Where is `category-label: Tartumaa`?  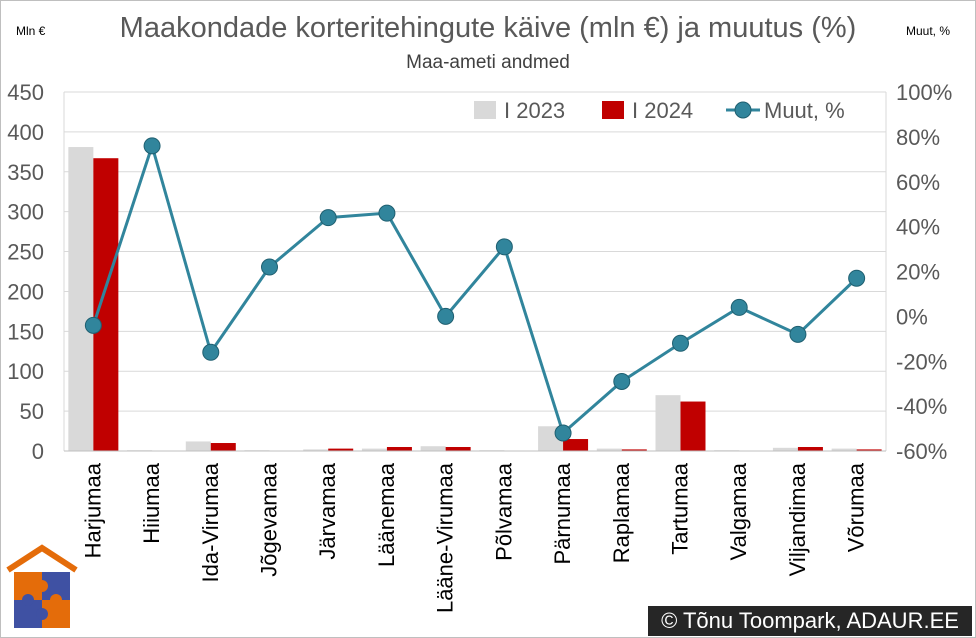
category-label: Tartumaa is located at coordinates (680, 508).